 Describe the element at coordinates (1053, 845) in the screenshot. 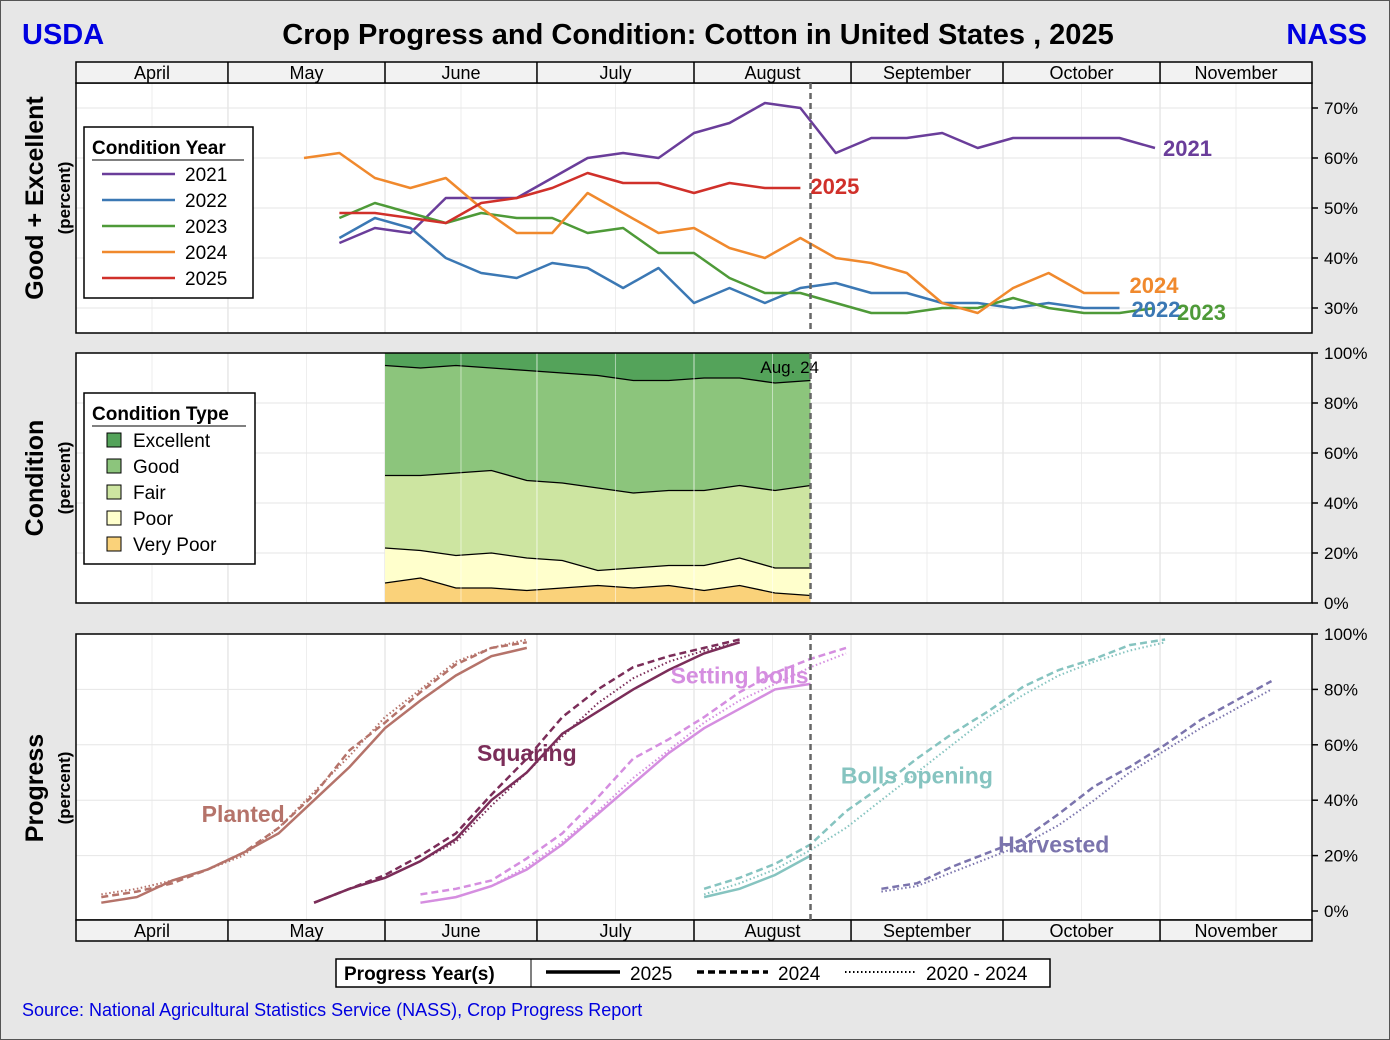

I see `stage-label-harvested: Harvested` at that location.